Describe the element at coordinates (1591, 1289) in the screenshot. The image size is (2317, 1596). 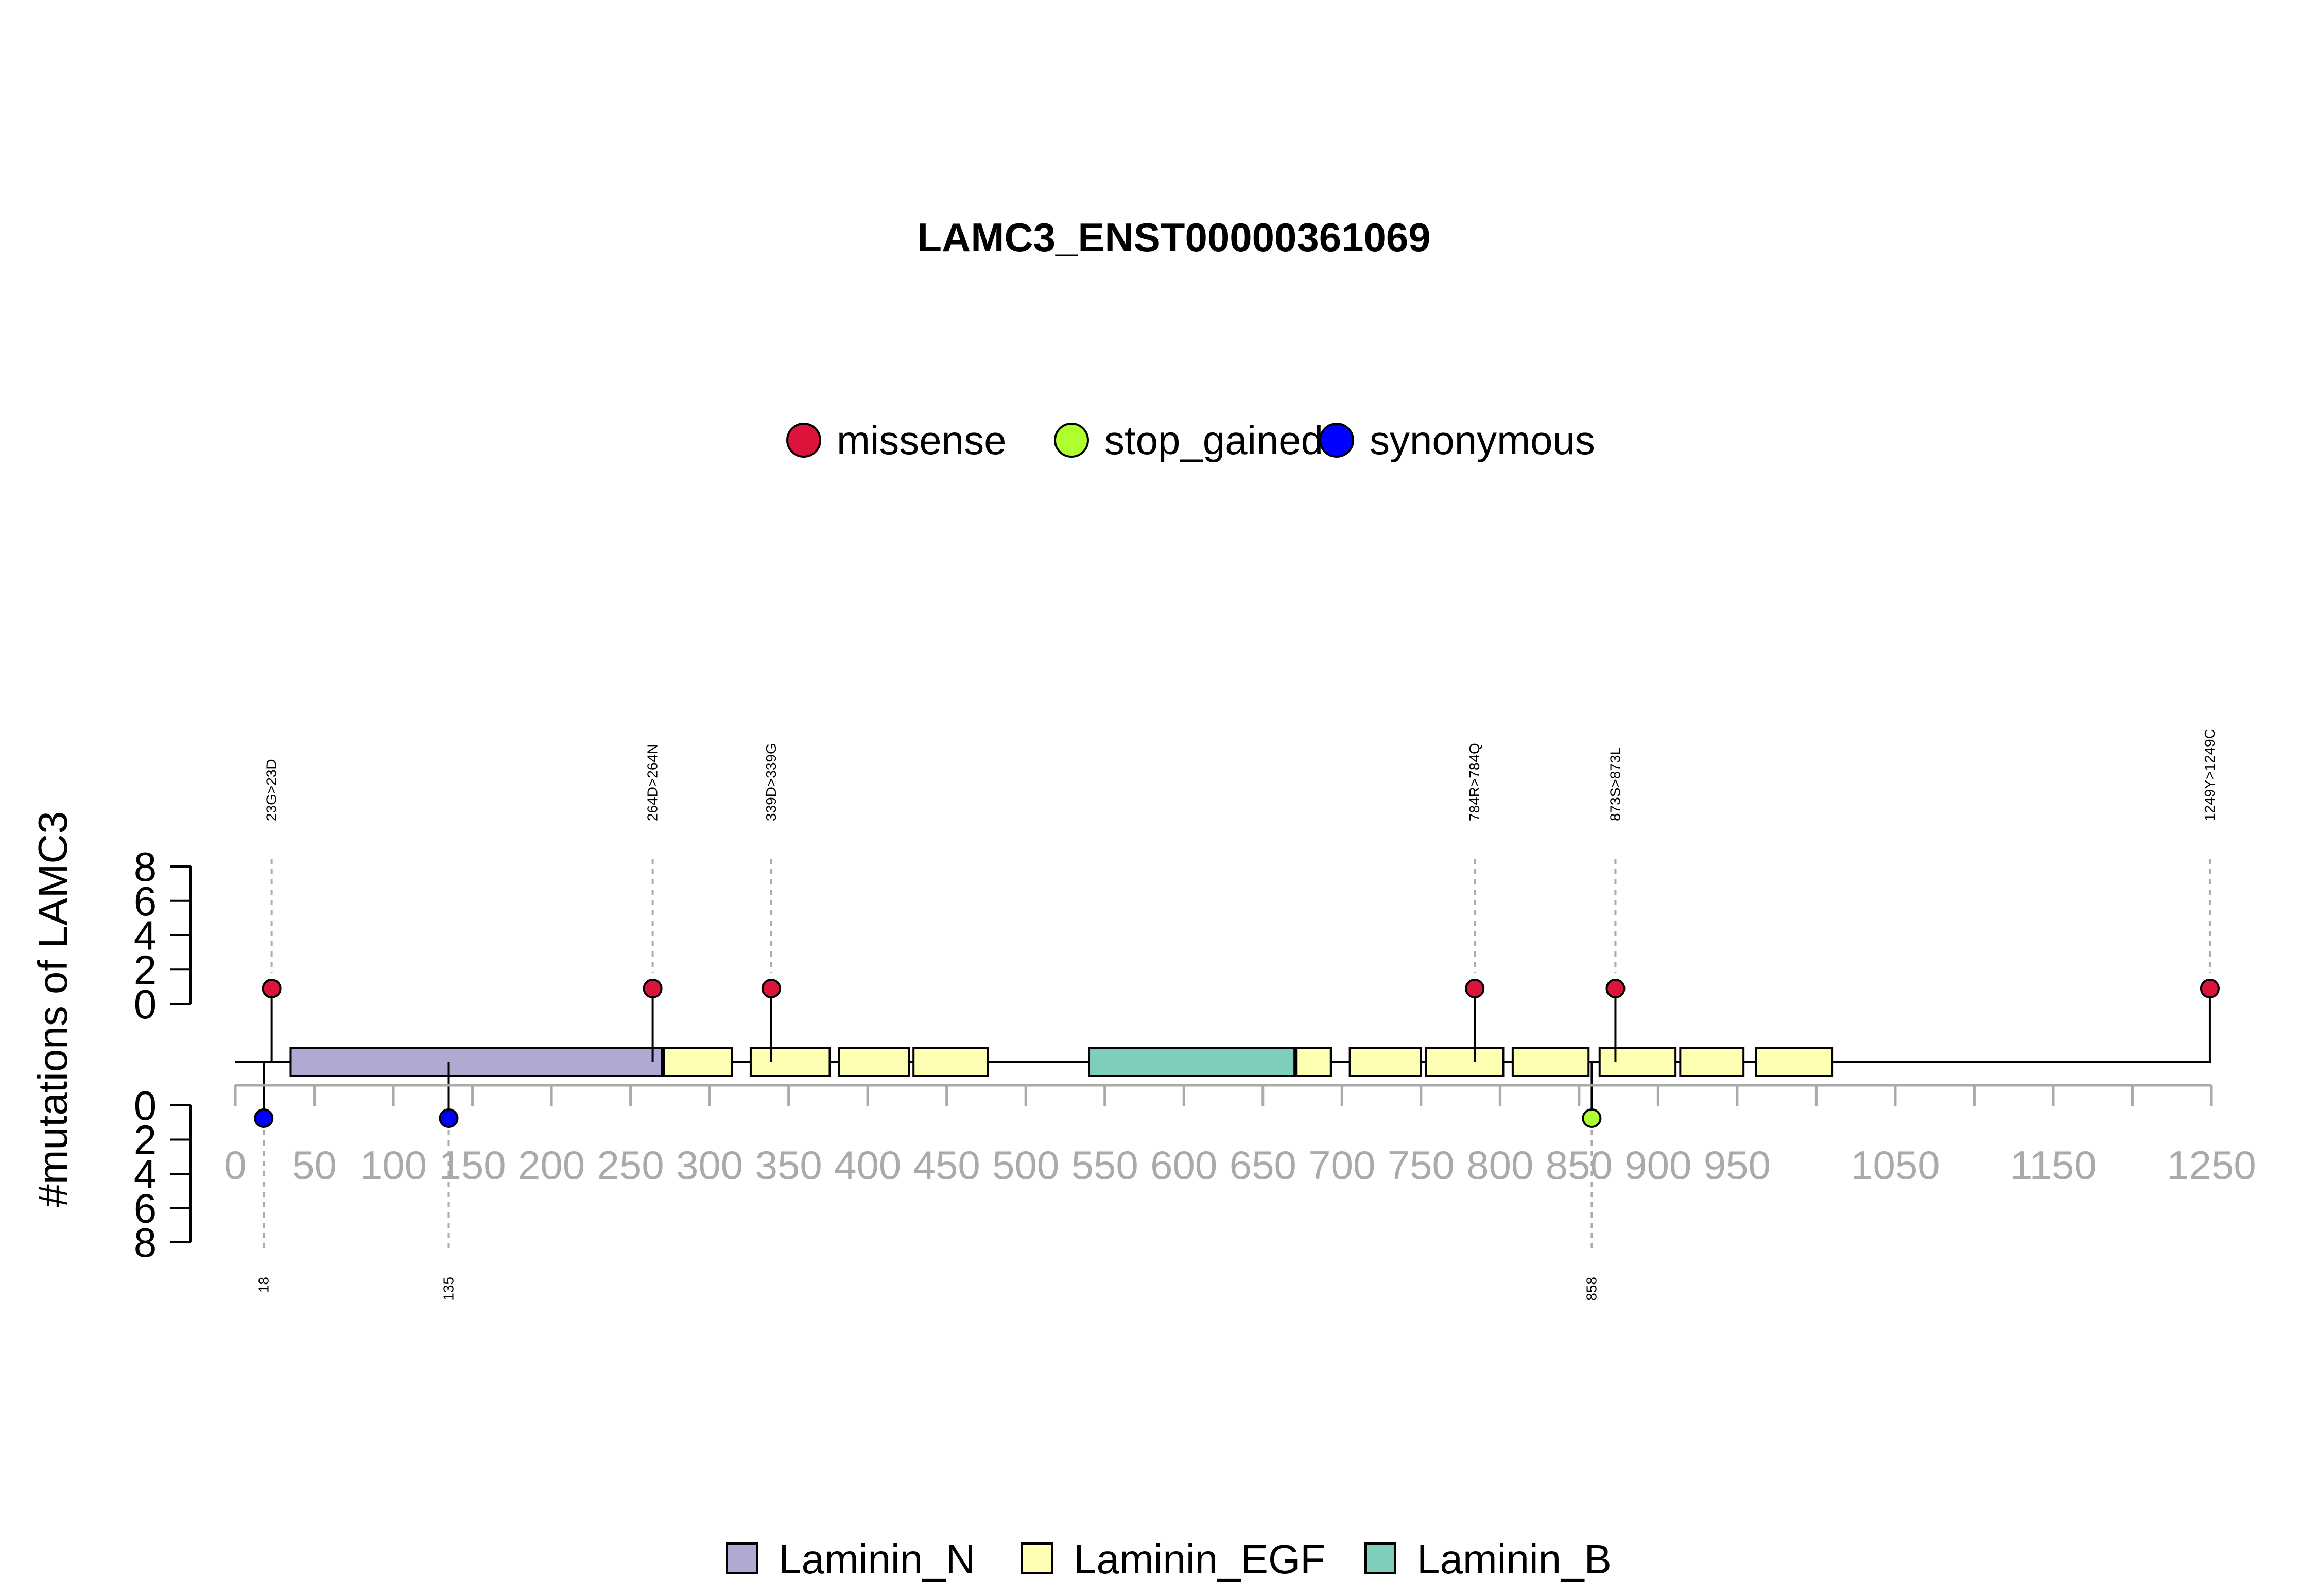
I see `mutation-label: 858` at that location.